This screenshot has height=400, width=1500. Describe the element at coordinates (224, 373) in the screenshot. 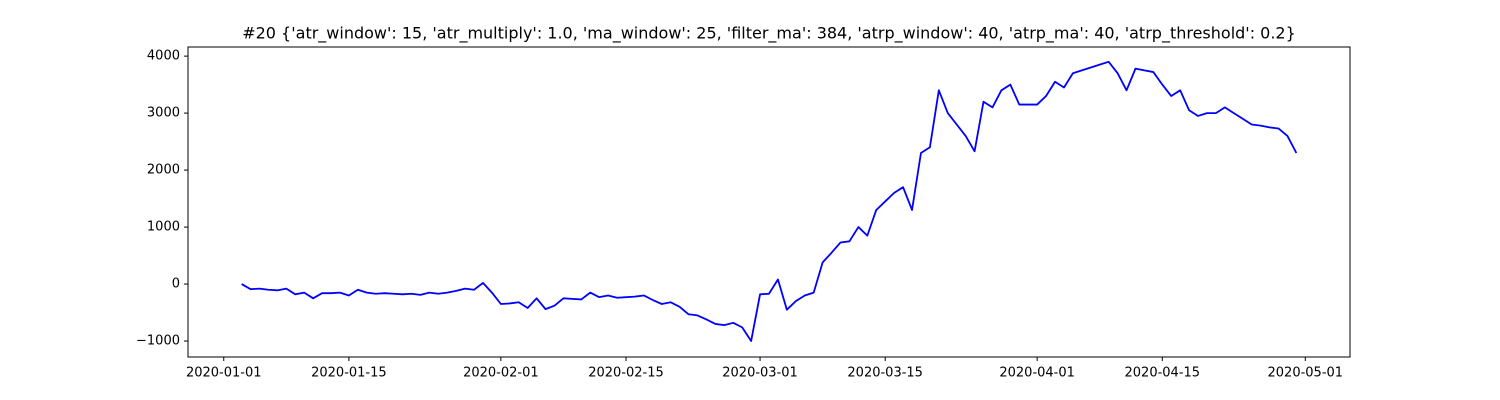

I see `x-tick-label: 2020-01-01` at that location.